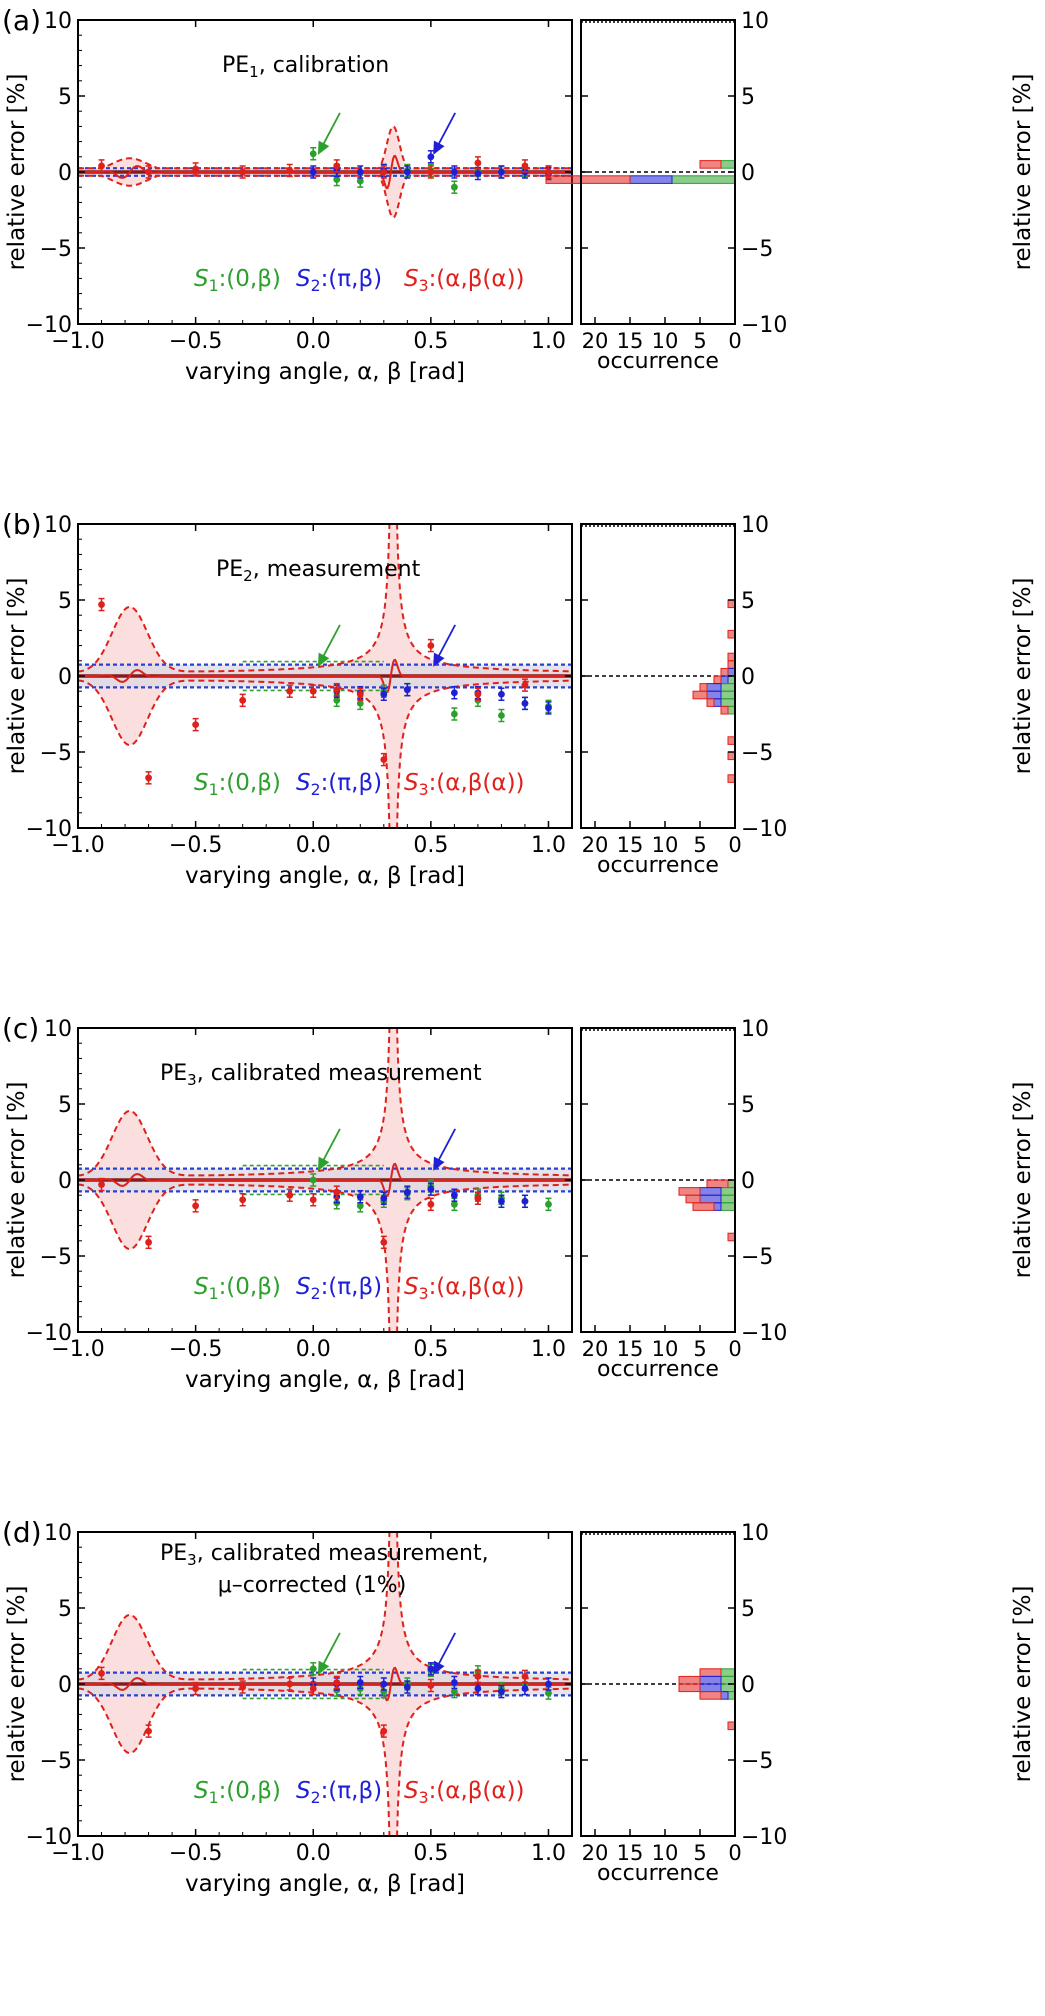 This screenshot has height=2016, width=1045. What do you see at coordinates (325, 372) in the screenshot?
I see `x-axis-label: varying angle, α, β [rad]` at bounding box center [325, 372].